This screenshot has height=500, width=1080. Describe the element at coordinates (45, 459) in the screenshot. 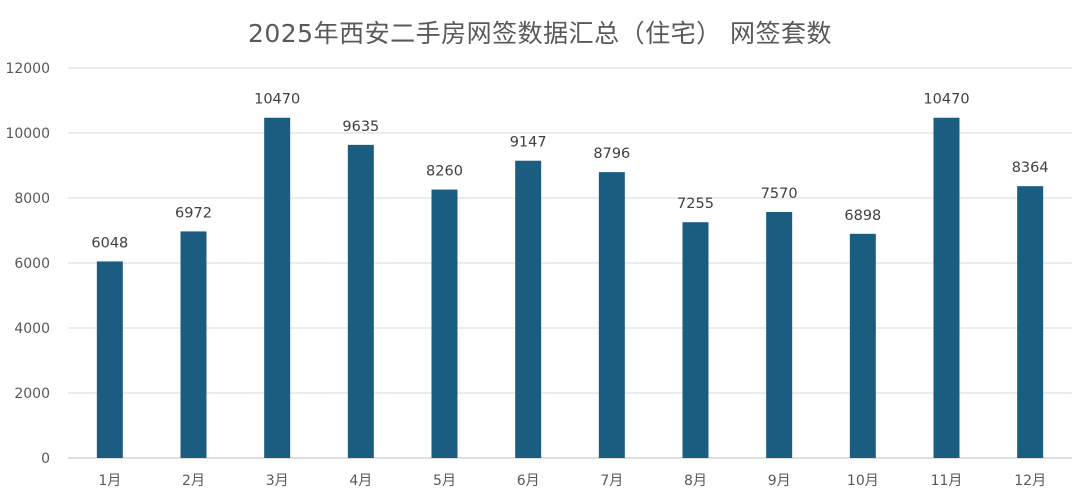

I see `y-tick-label: 0` at that location.